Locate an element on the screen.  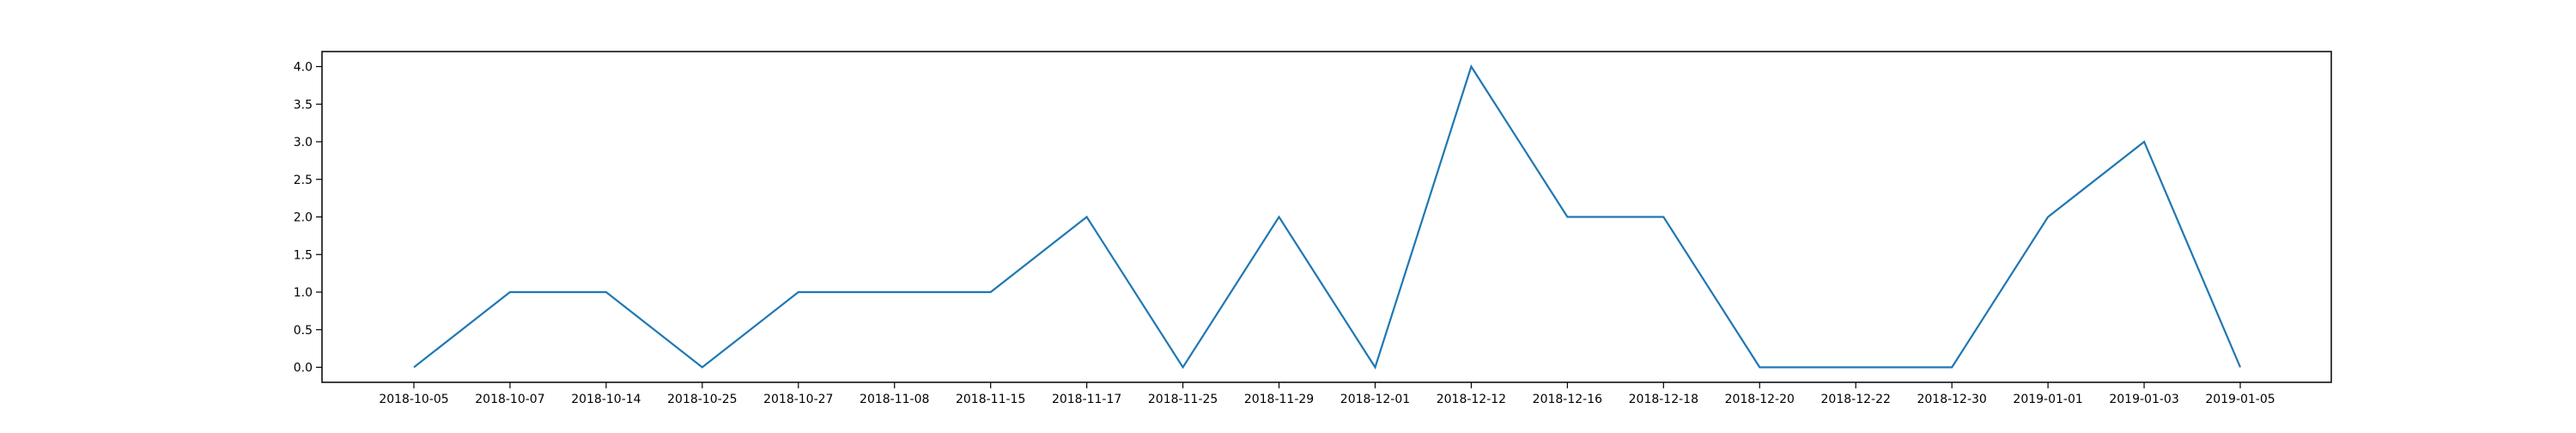
x-tick-label: 2018-12-12 is located at coordinates (1471, 399).